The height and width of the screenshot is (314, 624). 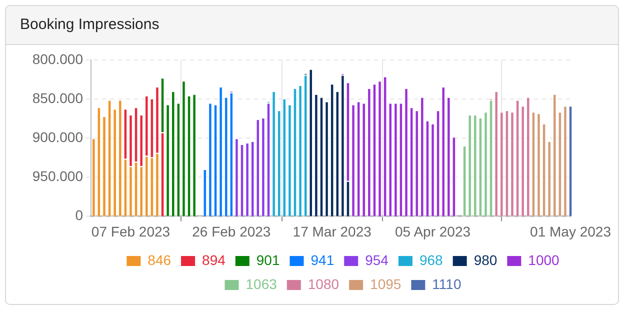 I want to click on text: 0, so click(x=79, y=215).